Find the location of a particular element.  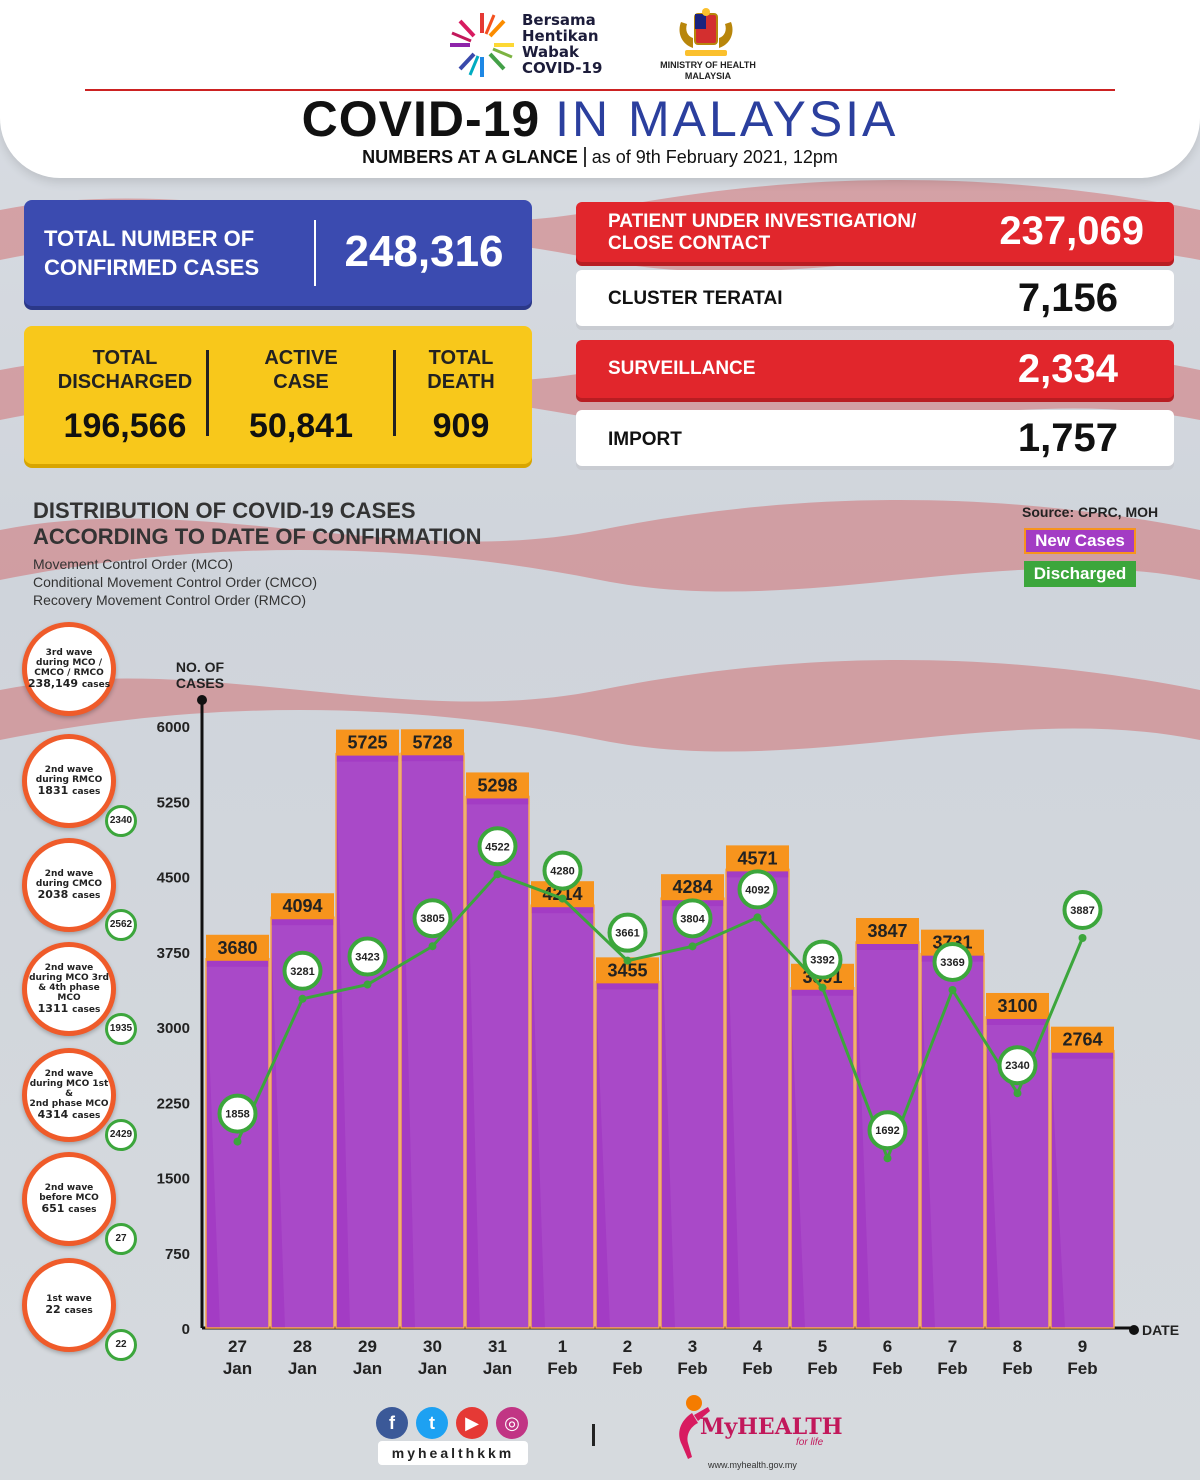

bar-value-label: 5298 is located at coordinates (497, 785).